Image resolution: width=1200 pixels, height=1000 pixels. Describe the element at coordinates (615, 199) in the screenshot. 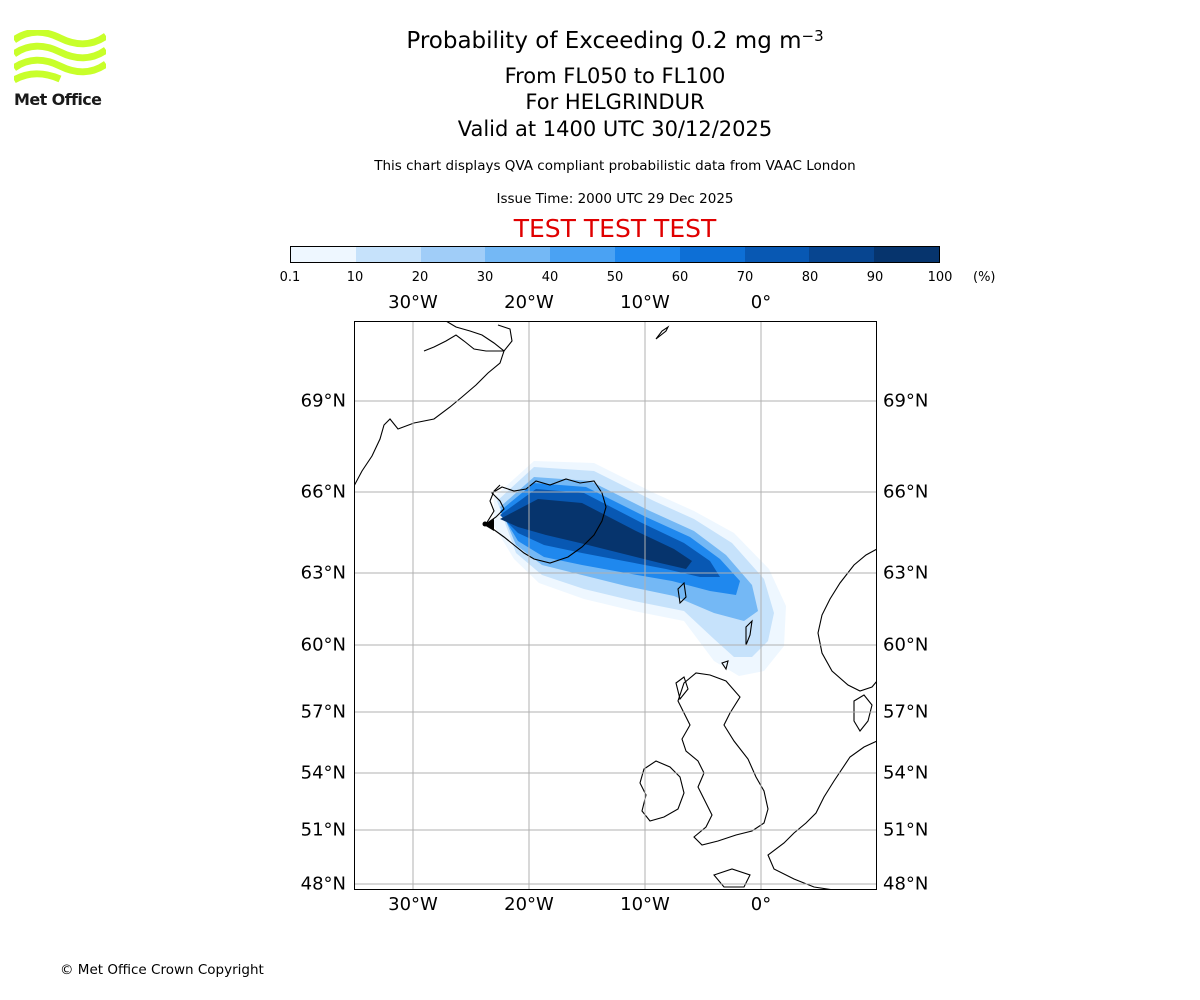

I see `issue-time: Issue Time: 2000 UTC 29 Dec 2025` at that location.